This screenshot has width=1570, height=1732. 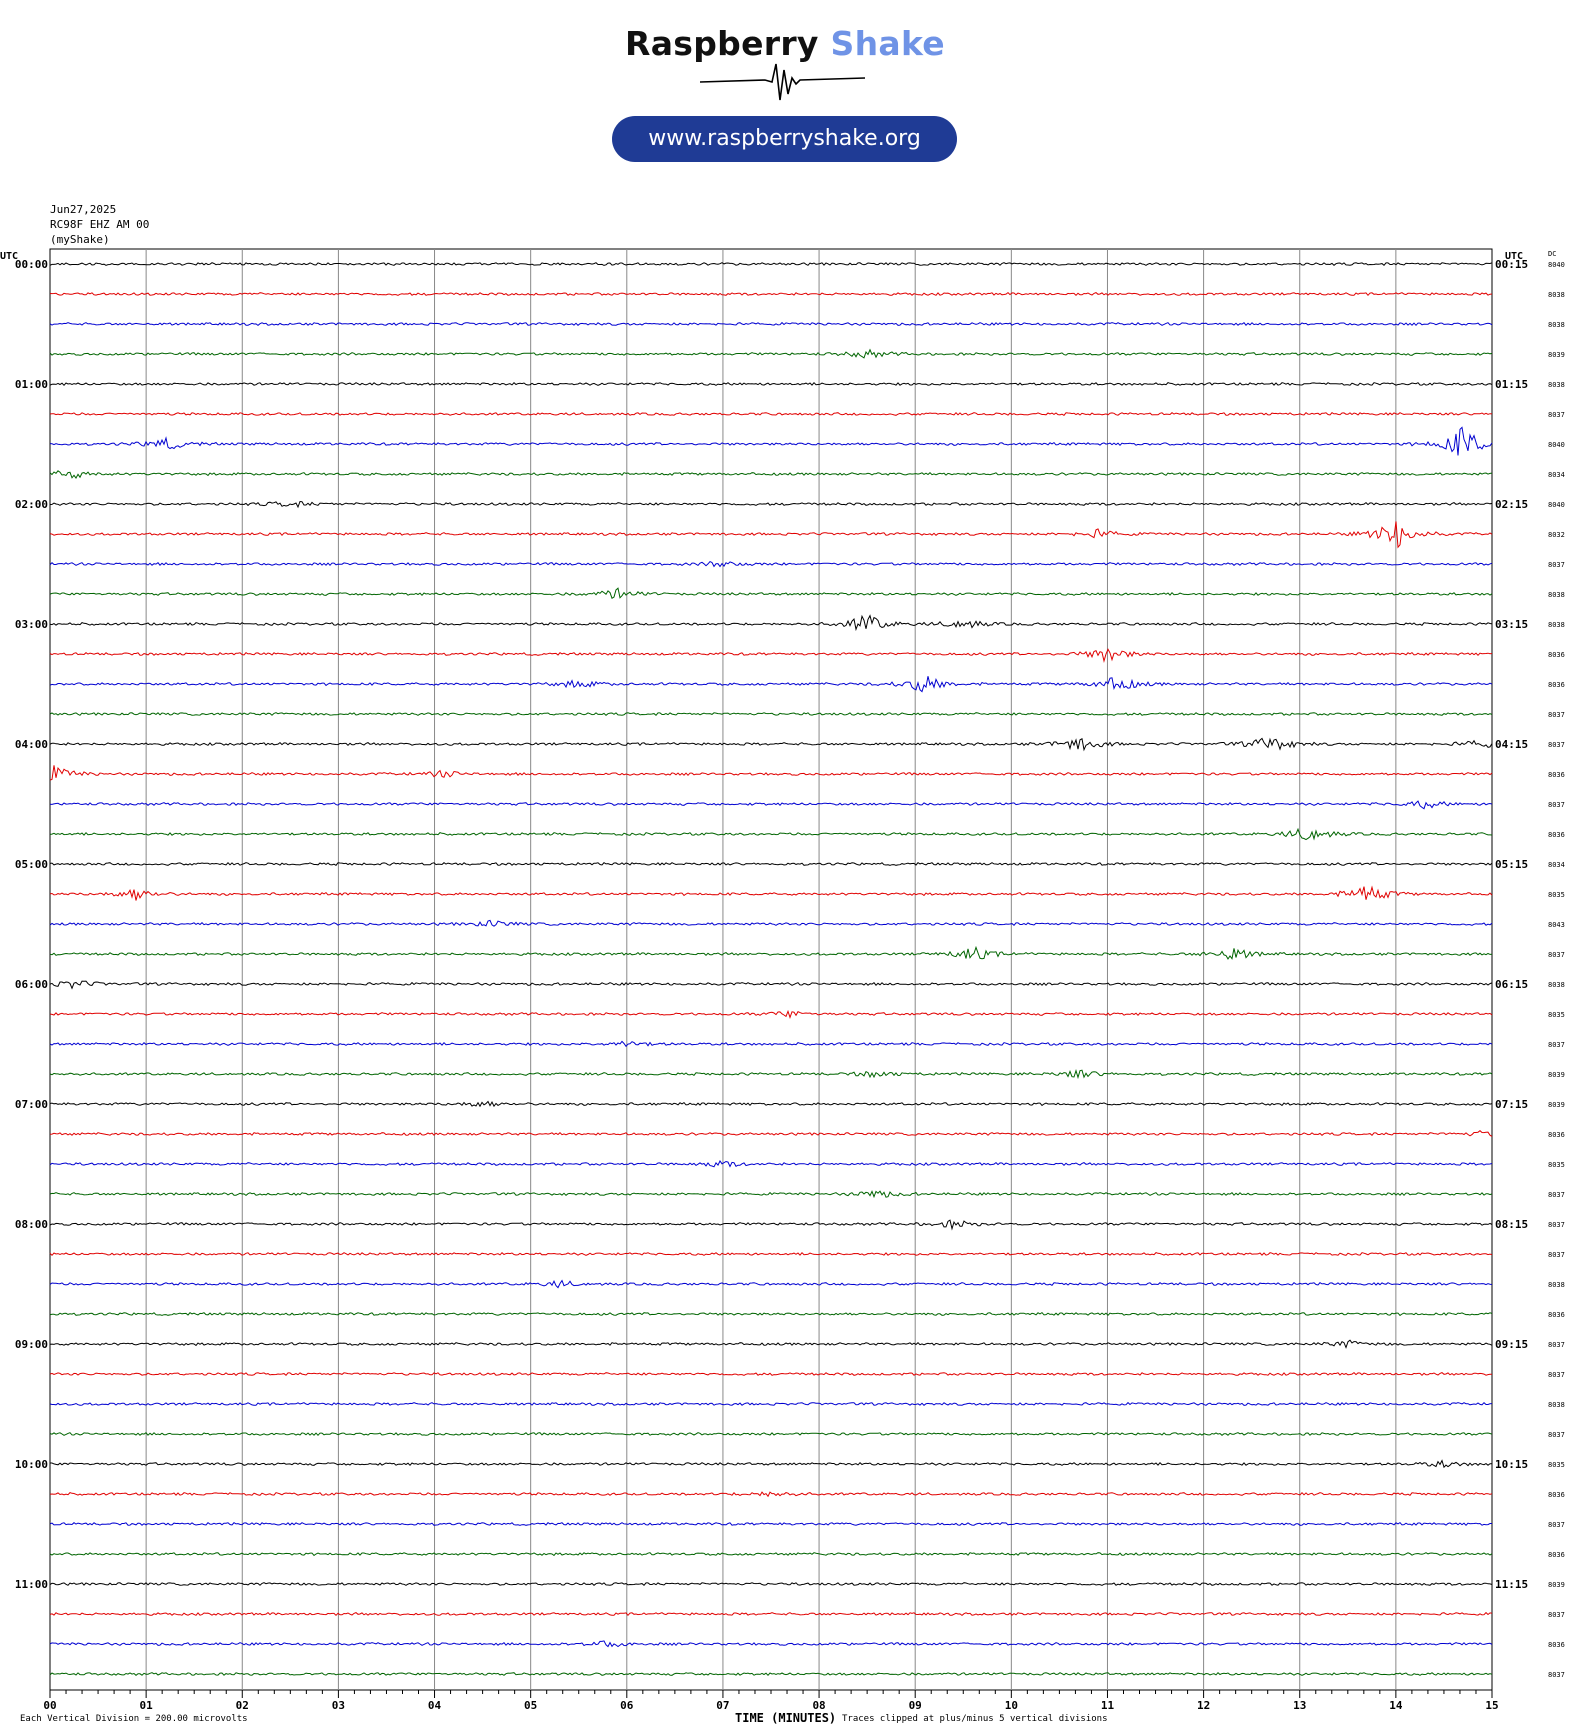 What do you see at coordinates (31, 624) in the screenshot?
I see `hour-label-left: 03:00` at bounding box center [31, 624].